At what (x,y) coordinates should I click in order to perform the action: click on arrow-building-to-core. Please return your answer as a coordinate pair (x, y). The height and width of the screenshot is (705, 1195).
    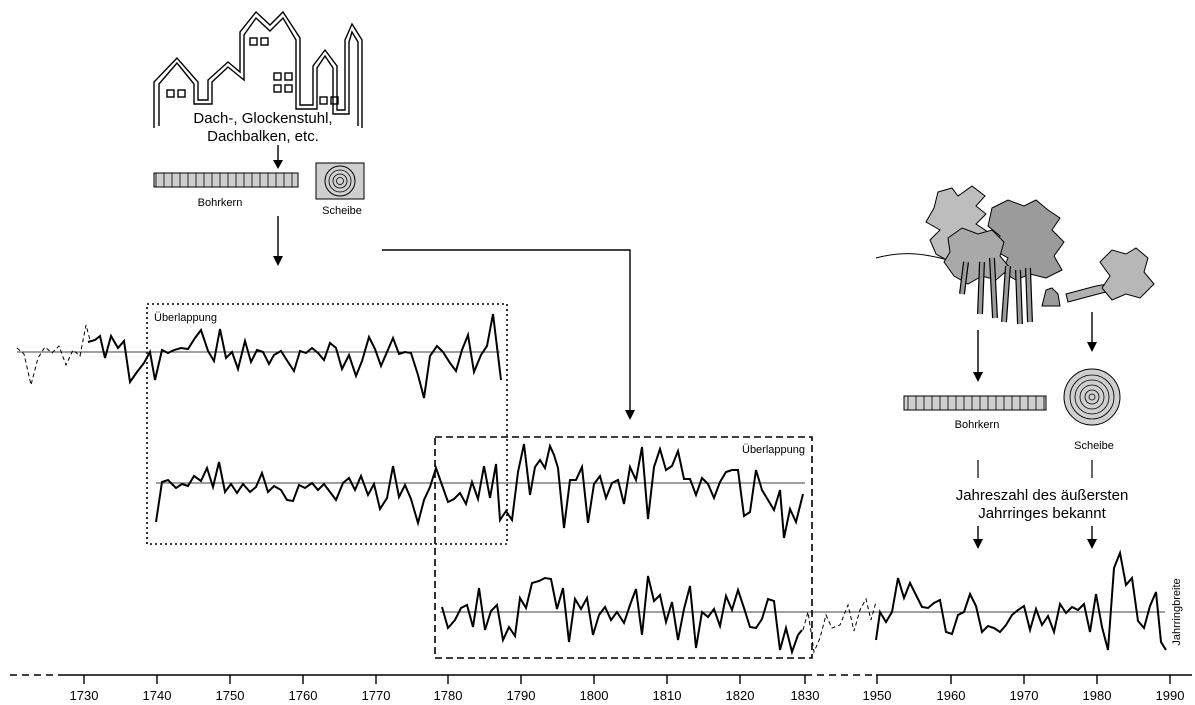
    Looking at the image, I should click on (278, 157).